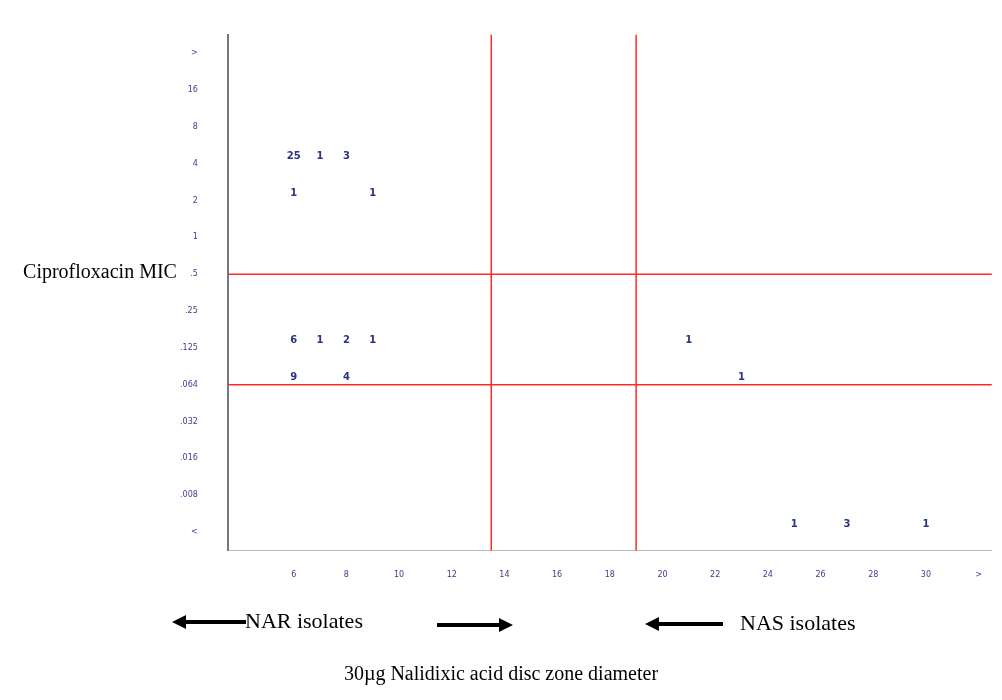 The width and height of the screenshot is (1002, 700). I want to click on x-tick-label: 12, so click(451, 575).